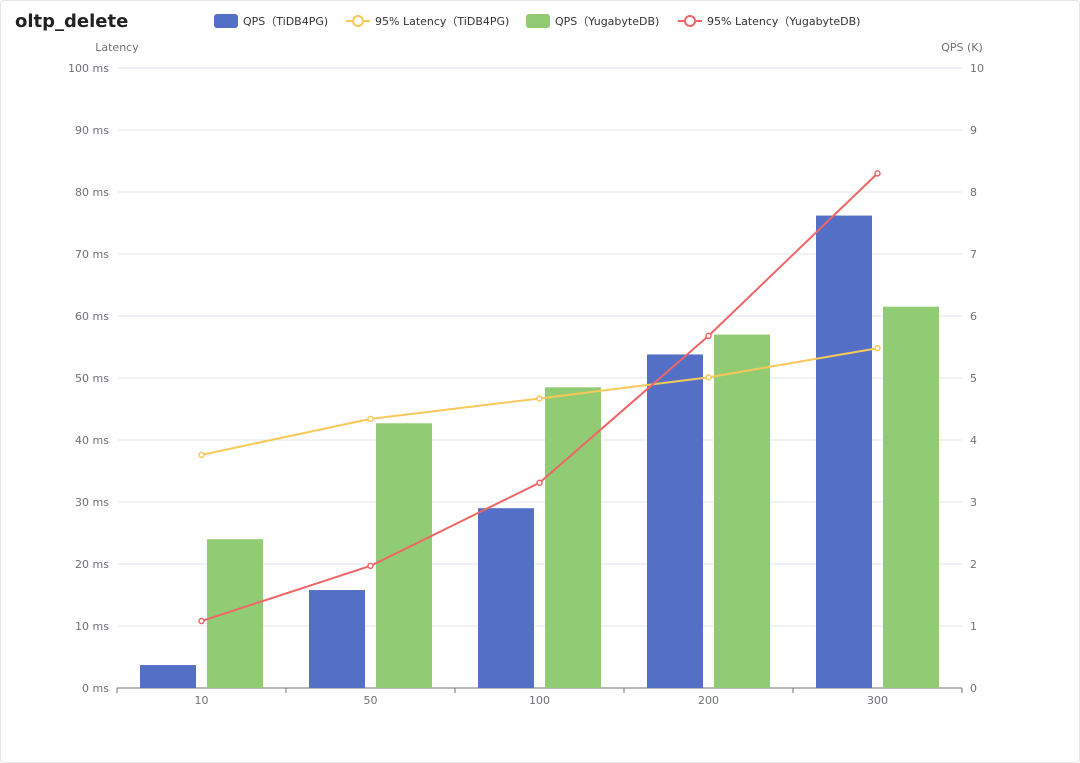 Image resolution: width=1080 pixels, height=763 pixels. Describe the element at coordinates (973, 378) in the screenshot. I see `y-right-tick-label: 5` at that location.